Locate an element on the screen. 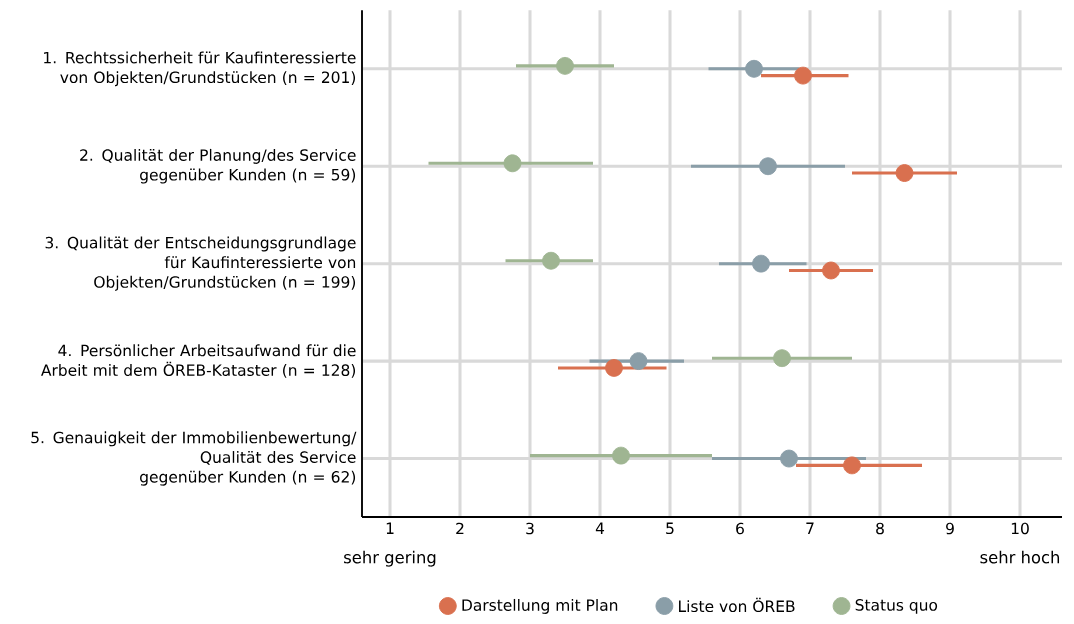  x-tick-label: 6 is located at coordinates (740, 528).